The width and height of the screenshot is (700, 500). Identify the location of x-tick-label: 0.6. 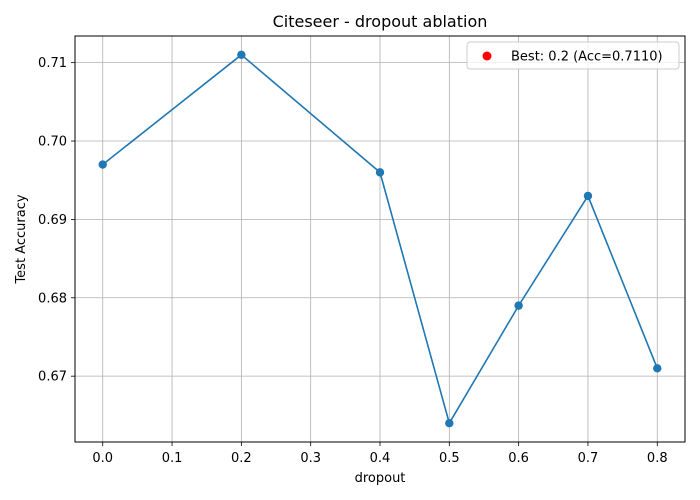
(518, 458).